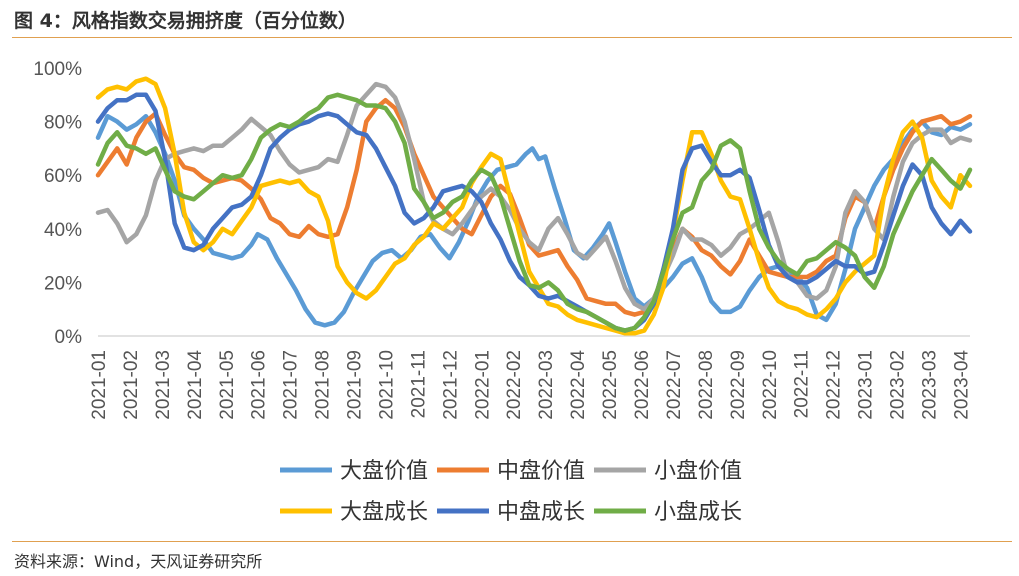  Describe the element at coordinates (63, 230) in the screenshot. I see `y-tick-label: 40%` at that location.